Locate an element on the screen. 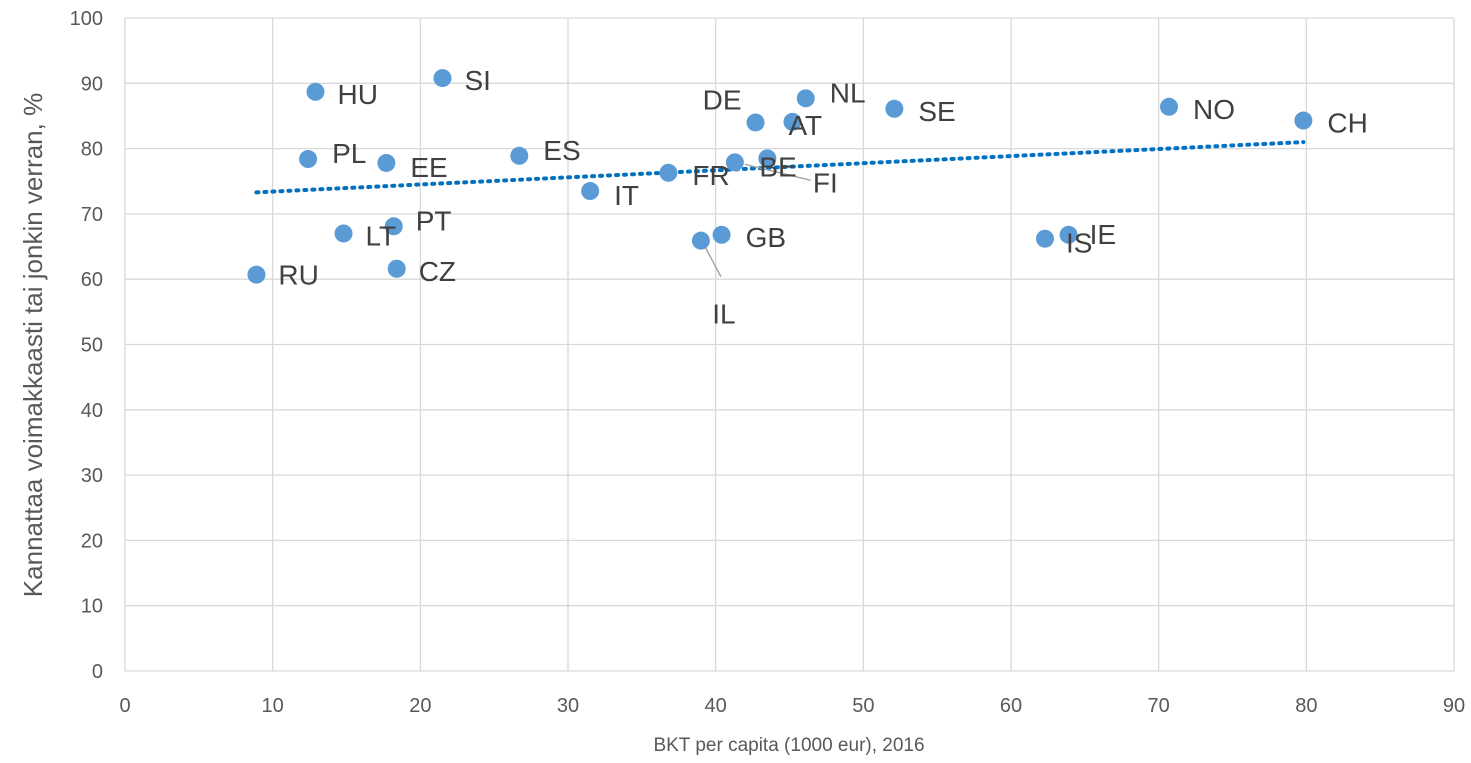  data-point-ch is located at coordinates (1303, 120).